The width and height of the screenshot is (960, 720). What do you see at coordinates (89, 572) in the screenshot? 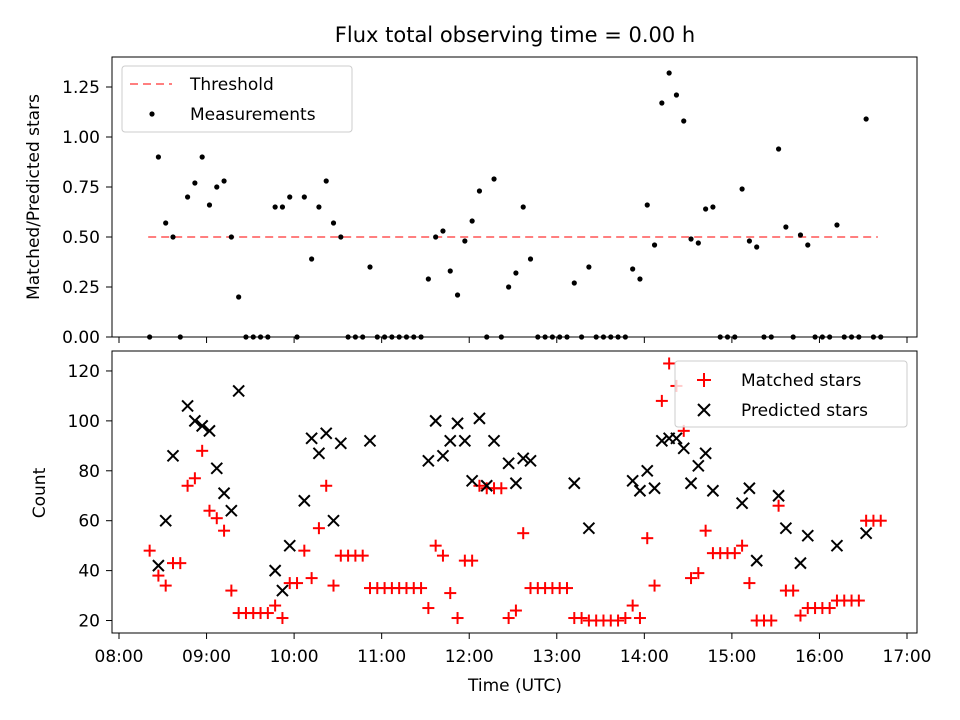
I see `bottom-y-tick-label-1: 40` at bounding box center [89, 572].